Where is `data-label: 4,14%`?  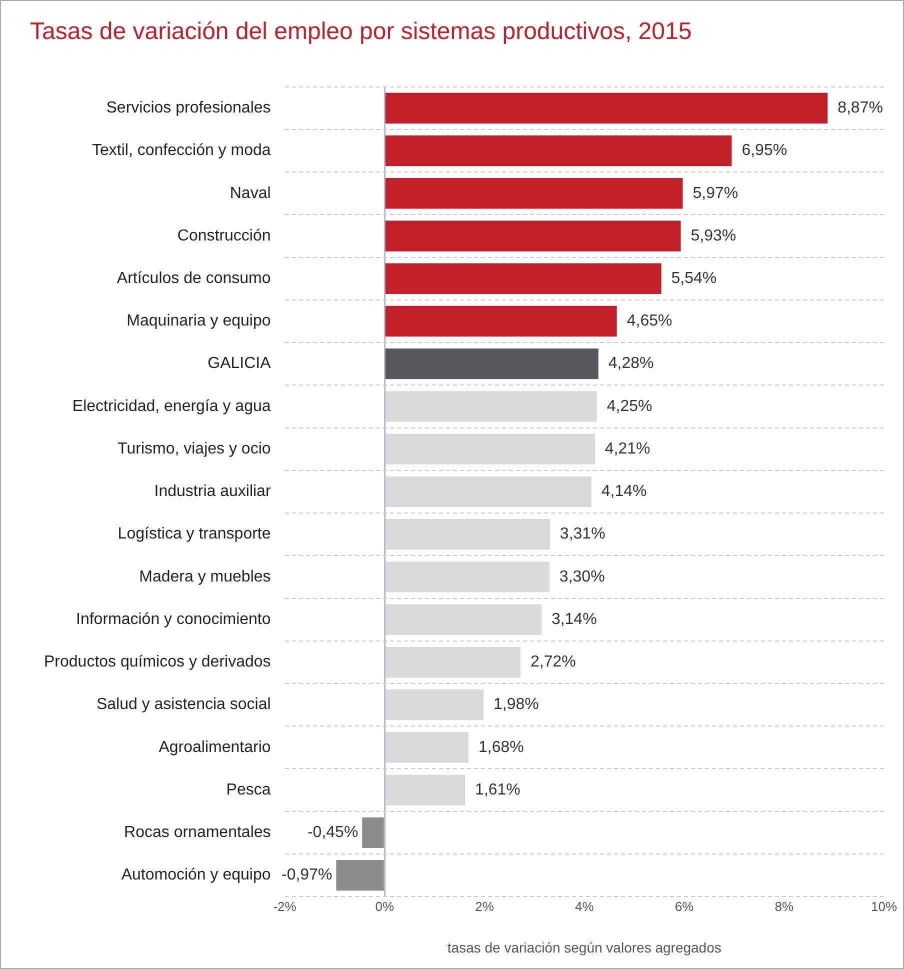
data-label: 4,14% is located at coordinates (624, 491).